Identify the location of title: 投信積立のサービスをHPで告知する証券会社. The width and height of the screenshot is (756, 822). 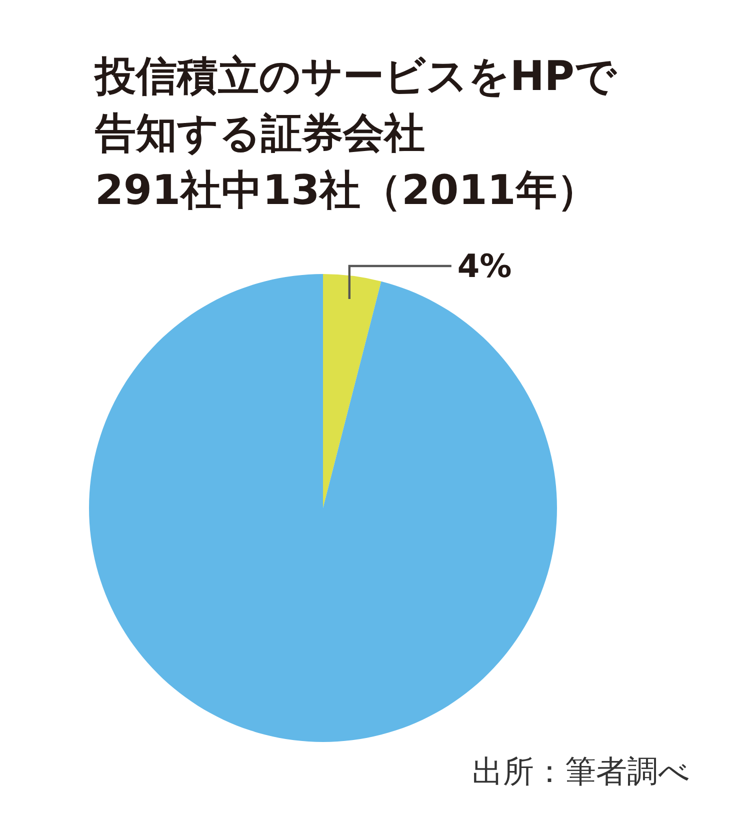
(355, 104).